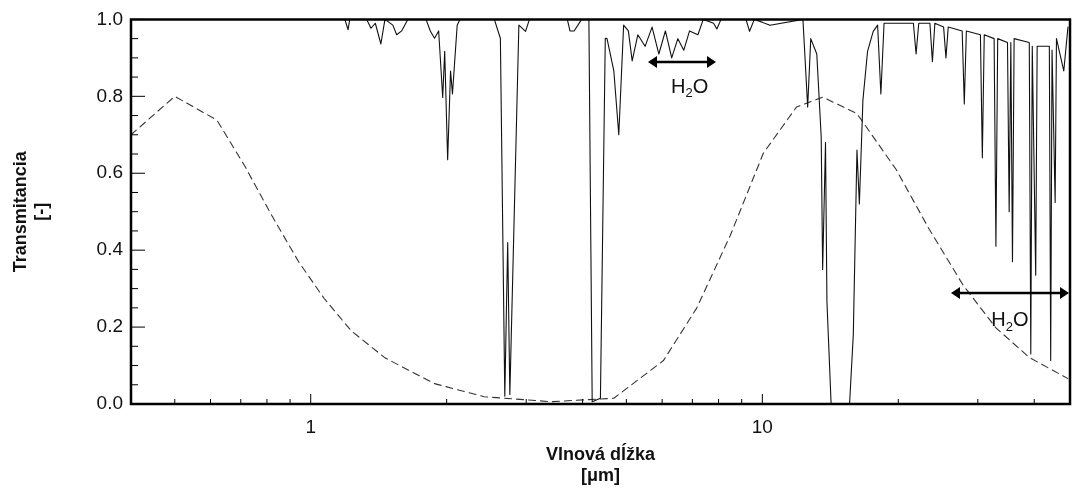 The width and height of the screenshot is (1072, 493). What do you see at coordinates (109, 18) in the screenshot?
I see `y-tick-label: 1.0` at bounding box center [109, 18].